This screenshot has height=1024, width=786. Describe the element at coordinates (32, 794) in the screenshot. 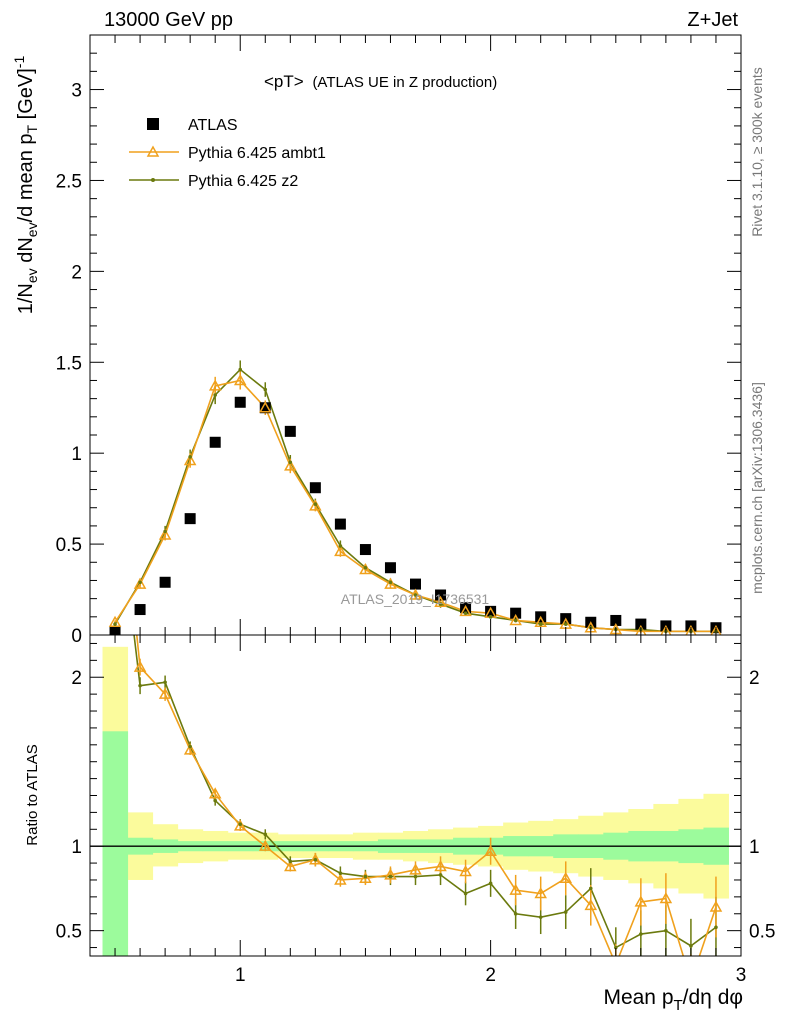

I see `ratio-y-axis-label: Ratio to ATLAS` at that location.